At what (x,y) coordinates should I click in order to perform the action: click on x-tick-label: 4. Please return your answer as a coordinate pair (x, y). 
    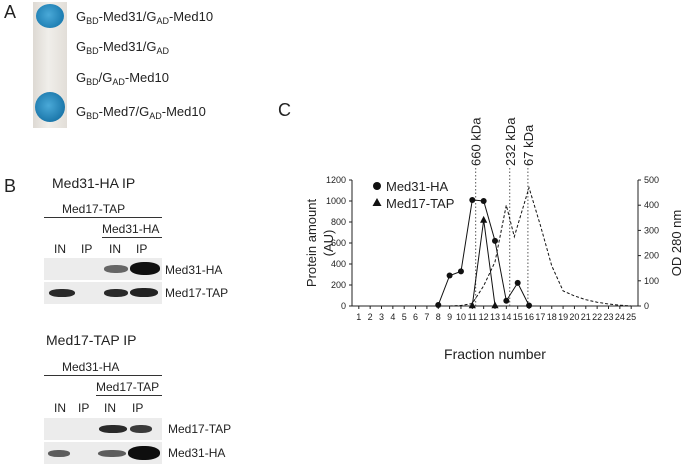
    Looking at the image, I should click on (392, 317).